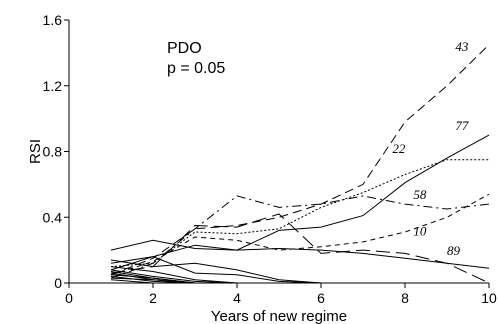 The image size is (498, 324). What do you see at coordinates (420, 194) in the screenshot?
I see `series-label-58: 58` at bounding box center [420, 194].